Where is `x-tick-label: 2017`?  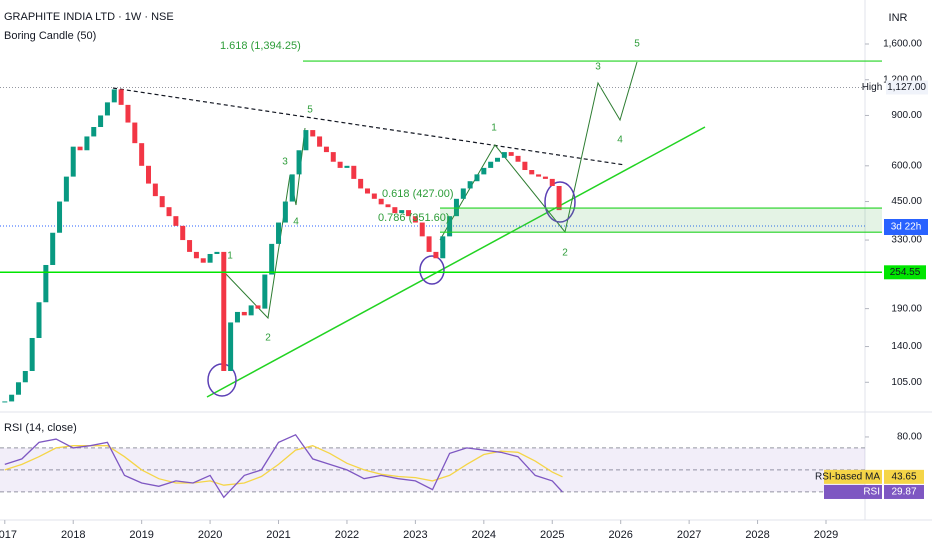
x-tick-label: 2017 is located at coordinates (8, 535).